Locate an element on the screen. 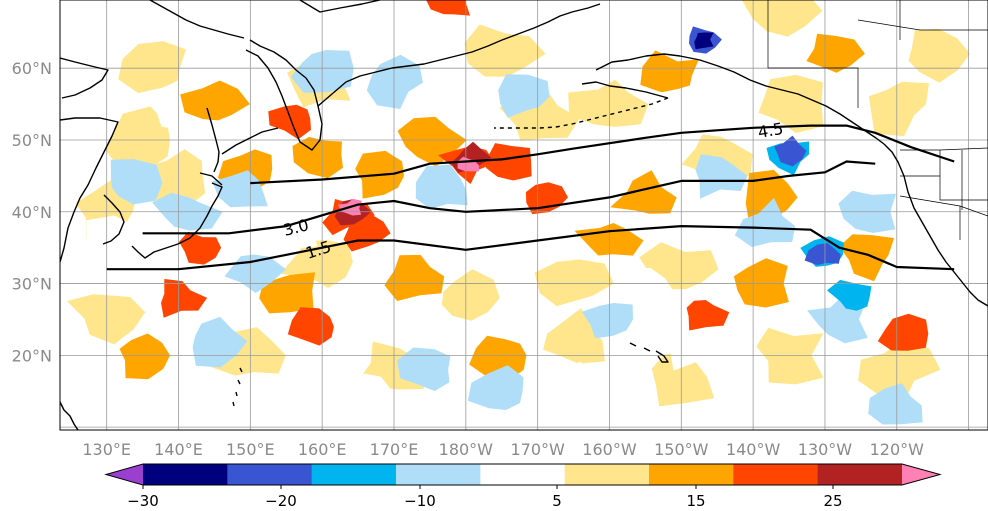 This screenshot has height=511, width=988. colorbar-tick-labels: −30 −20 −10 5 15 25 is located at coordinates (485, 497).